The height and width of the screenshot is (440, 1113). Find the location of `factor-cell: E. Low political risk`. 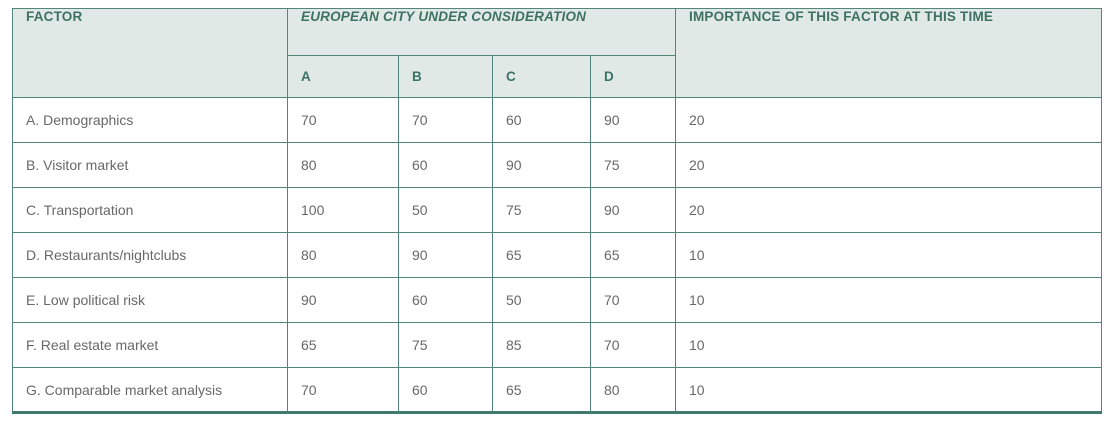

factor-cell: E. Low political risk is located at coordinates (150, 300).